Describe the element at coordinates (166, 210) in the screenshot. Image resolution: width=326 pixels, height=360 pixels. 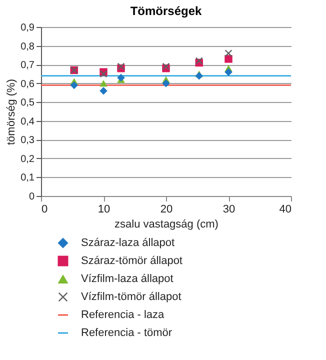
I see `x-tick-label: 20` at that location.